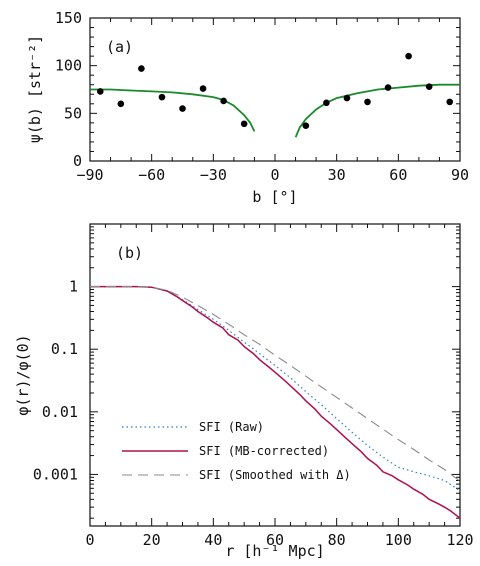 The image size is (480, 566). What do you see at coordinates (73, 287) in the screenshot?
I see `panel-b-y-tick-label: 1` at bounding box center [73, 287].